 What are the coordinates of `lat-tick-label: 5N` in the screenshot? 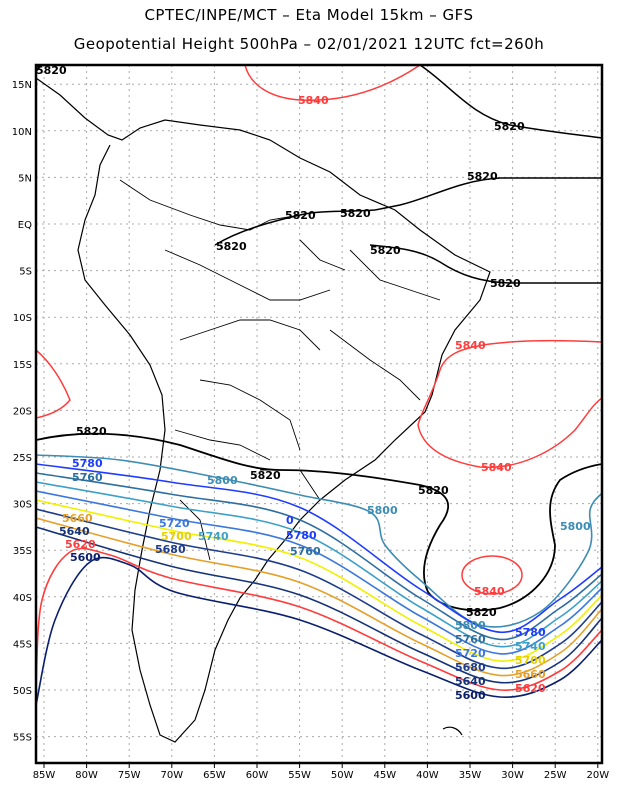 It's located at (25, 178).